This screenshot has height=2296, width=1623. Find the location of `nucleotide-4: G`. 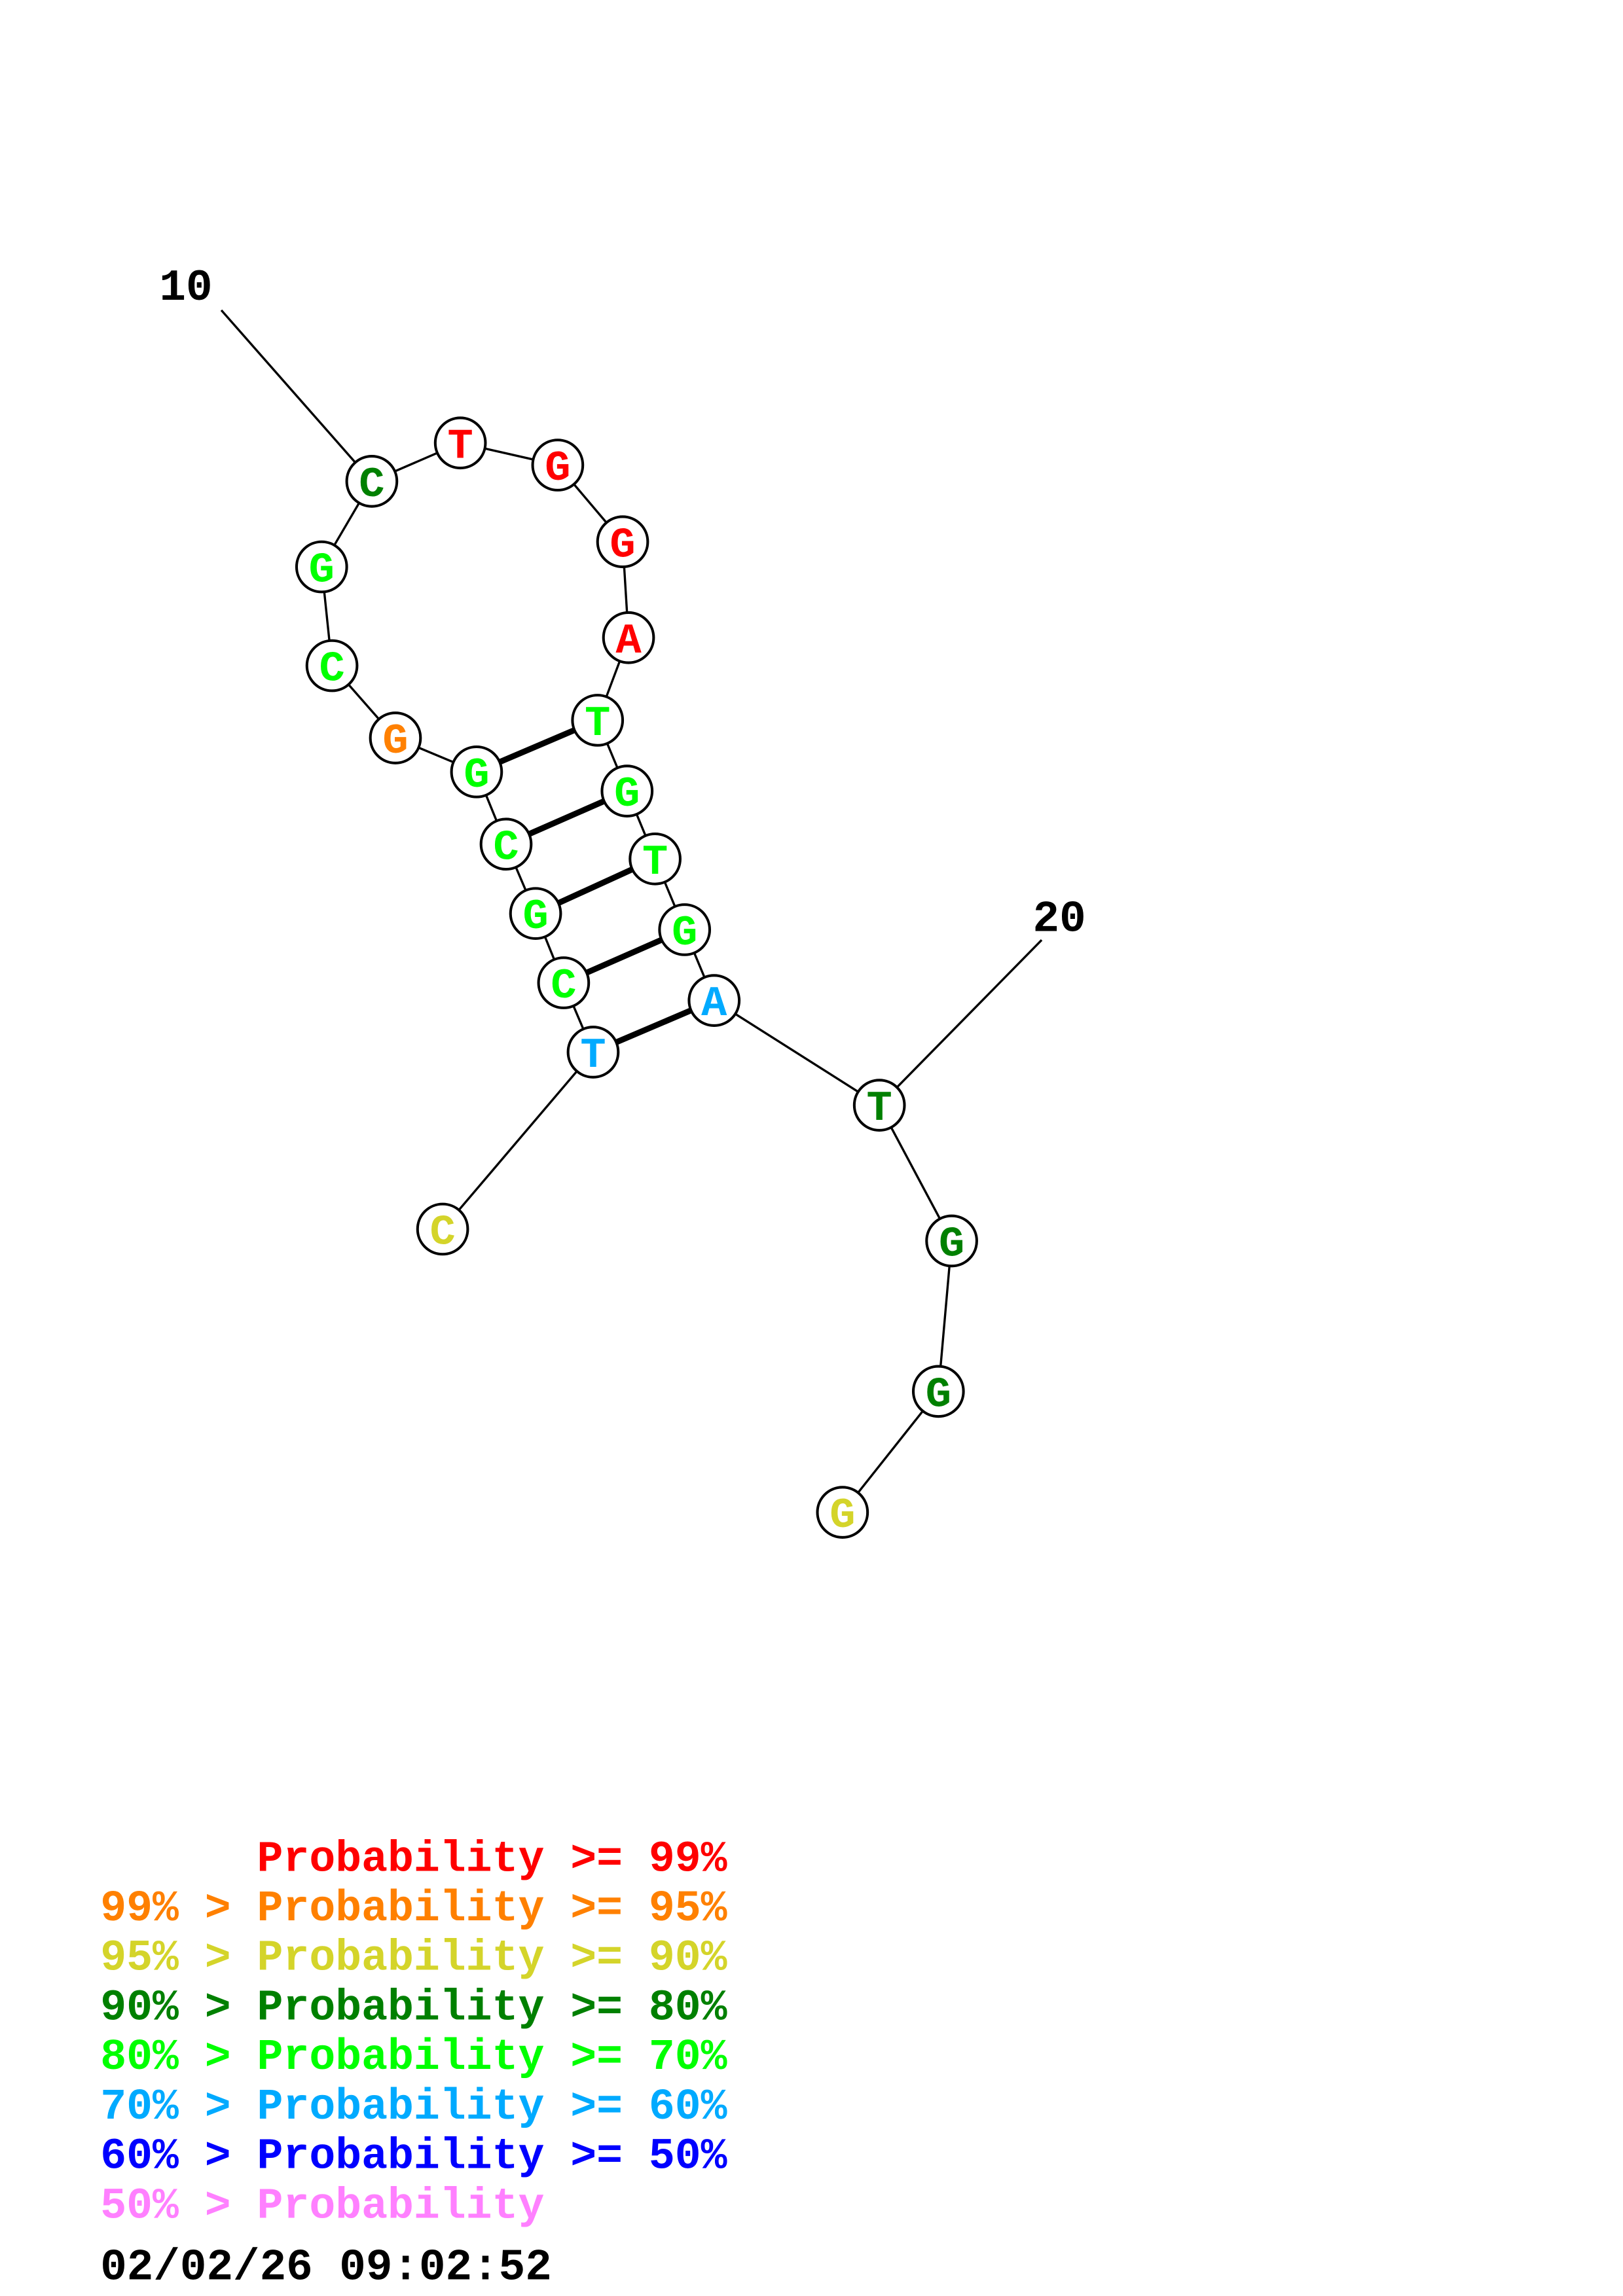

nucleotide-4: G is located at coordinates (535, 914).